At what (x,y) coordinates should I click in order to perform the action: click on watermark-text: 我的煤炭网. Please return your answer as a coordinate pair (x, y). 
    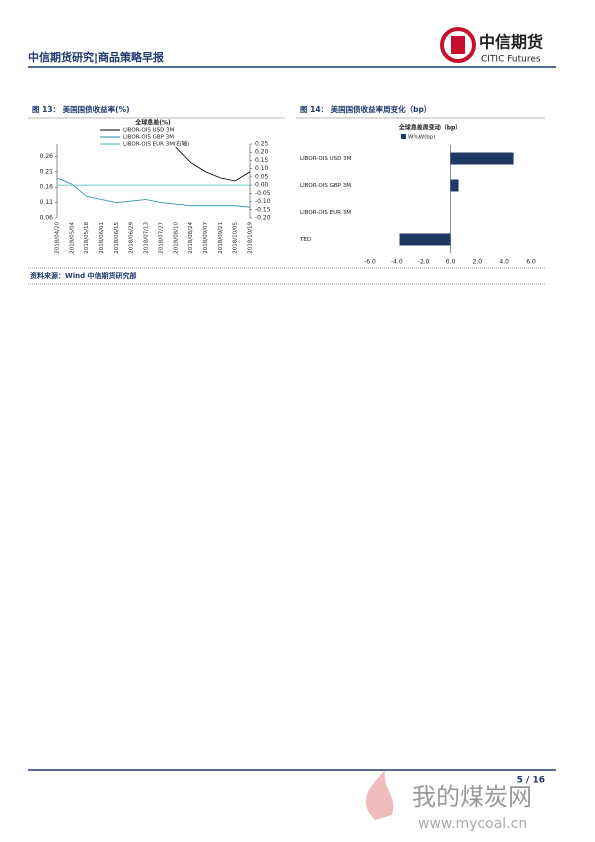
    Looking at the image, I should click on (472, 797).